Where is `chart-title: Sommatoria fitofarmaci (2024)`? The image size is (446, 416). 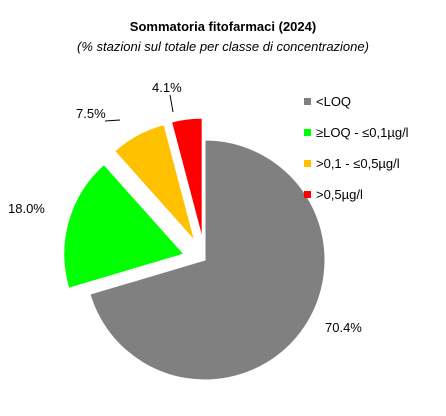 chart-title: Sommatoria fitofarmaci (2024) is located at coordinates (223, 26).